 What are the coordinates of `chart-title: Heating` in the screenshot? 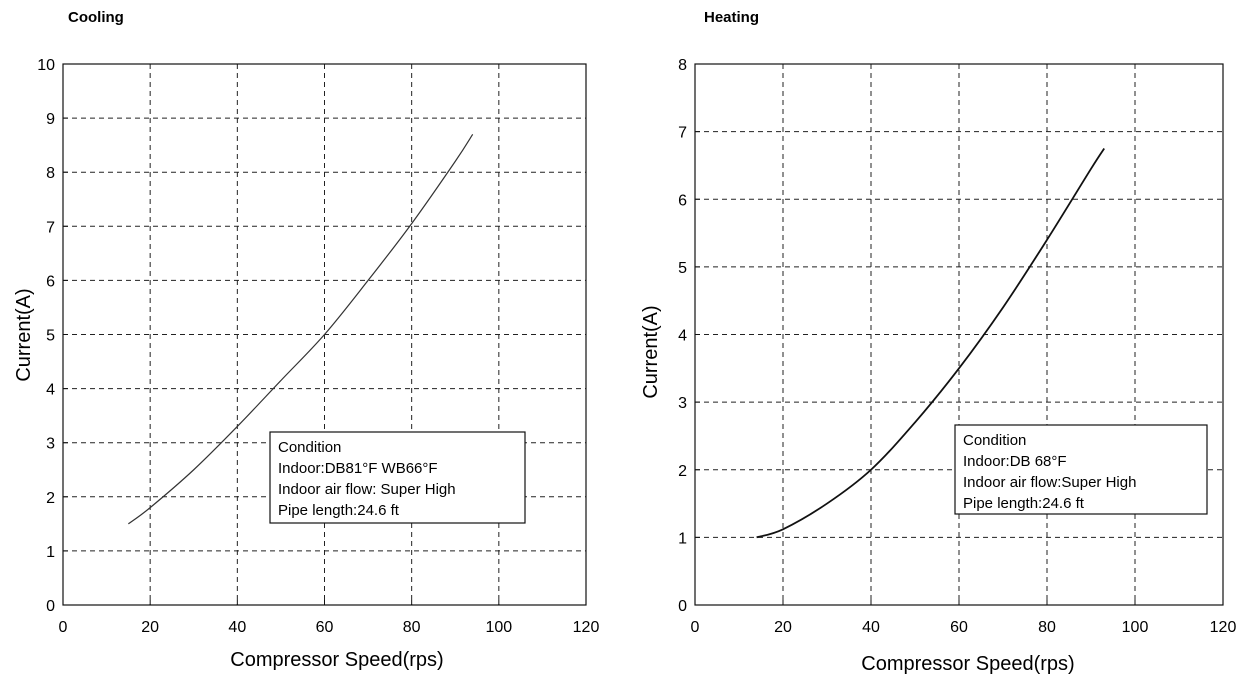 It's located at (731, 17).